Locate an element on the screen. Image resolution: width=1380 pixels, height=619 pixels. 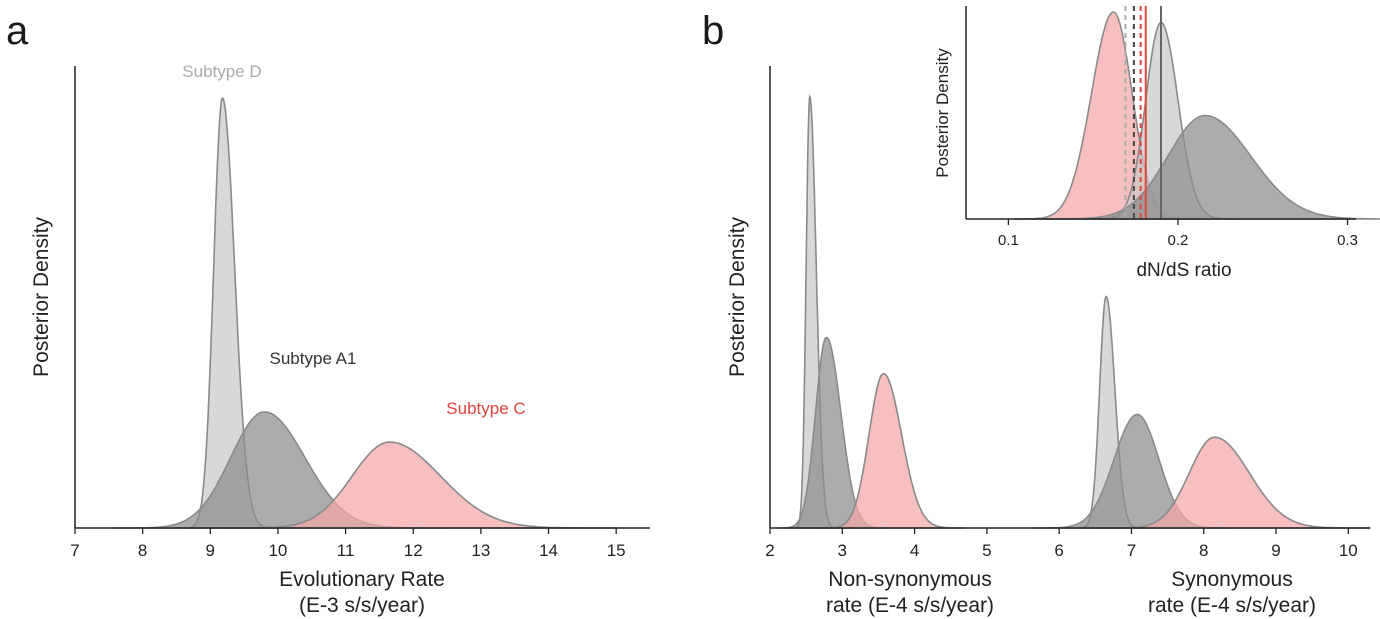
panel-letter-b: b is located at coordinates (713, 31).